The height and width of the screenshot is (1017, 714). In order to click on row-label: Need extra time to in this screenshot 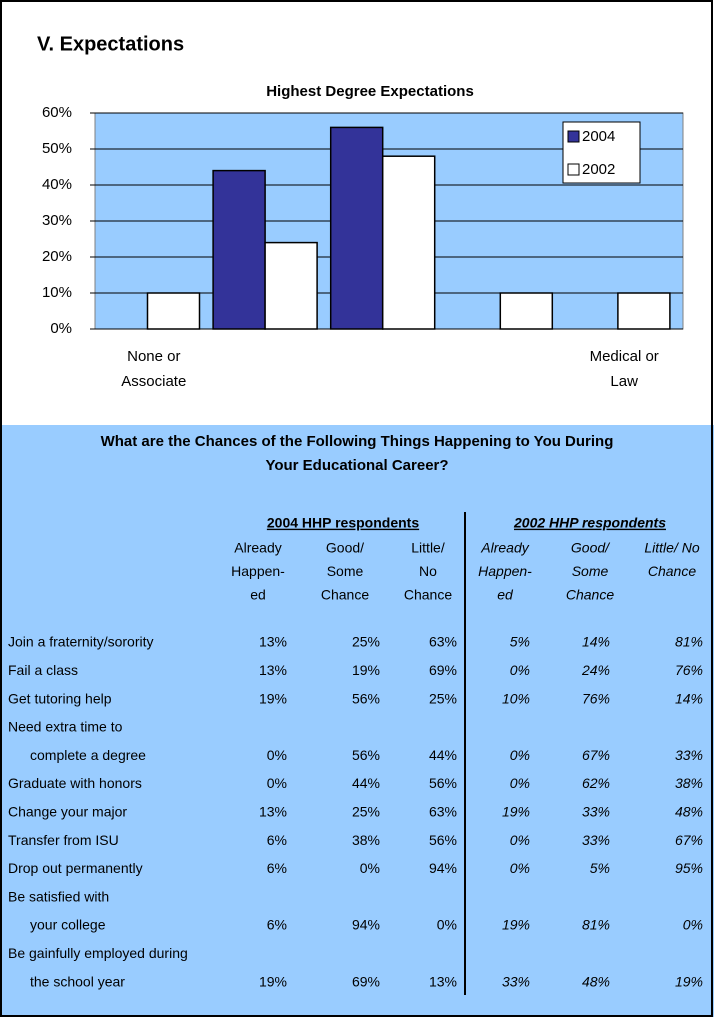, I will do `click(65, 727)`.